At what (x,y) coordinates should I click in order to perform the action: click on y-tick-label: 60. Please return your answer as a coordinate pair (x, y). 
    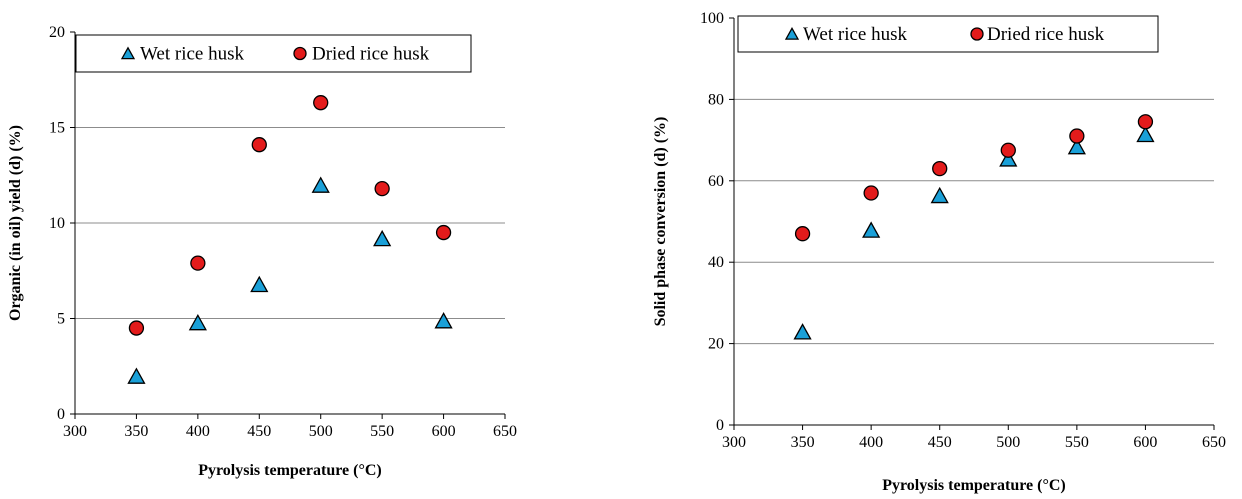
    Looking at the image, I should click on (716, 181).